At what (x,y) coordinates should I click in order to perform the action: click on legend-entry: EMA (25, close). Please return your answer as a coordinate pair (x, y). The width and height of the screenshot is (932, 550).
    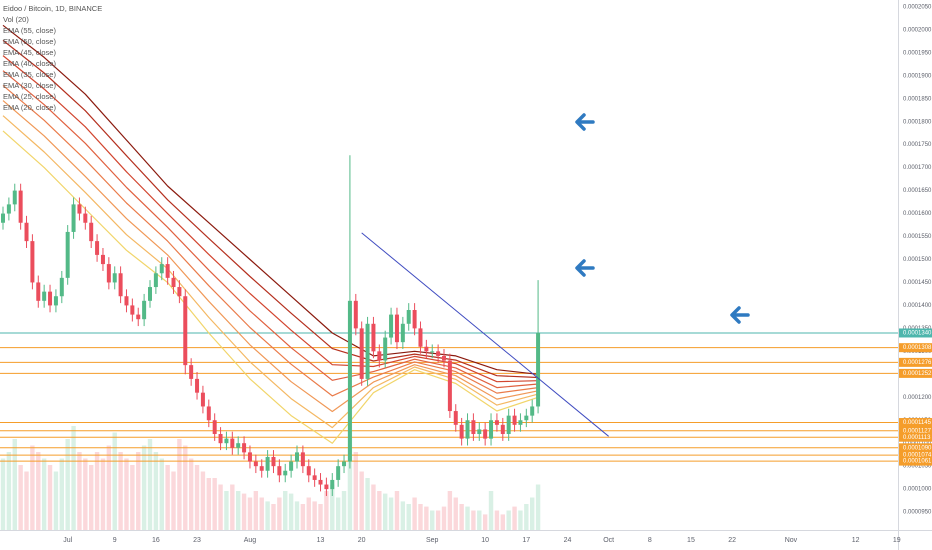
    Looking at the image, I should click on (29, 96).